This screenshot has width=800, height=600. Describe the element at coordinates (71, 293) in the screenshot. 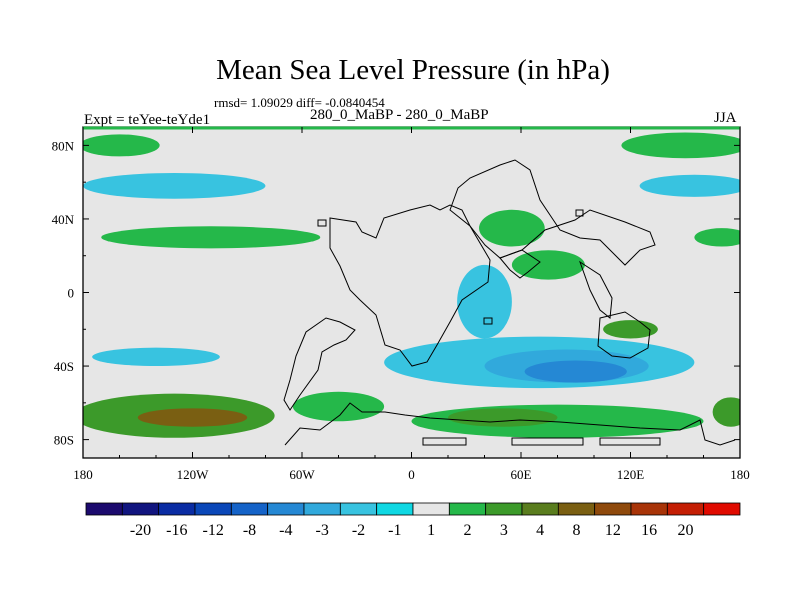

I see `y-tick-label: 0` at that location.